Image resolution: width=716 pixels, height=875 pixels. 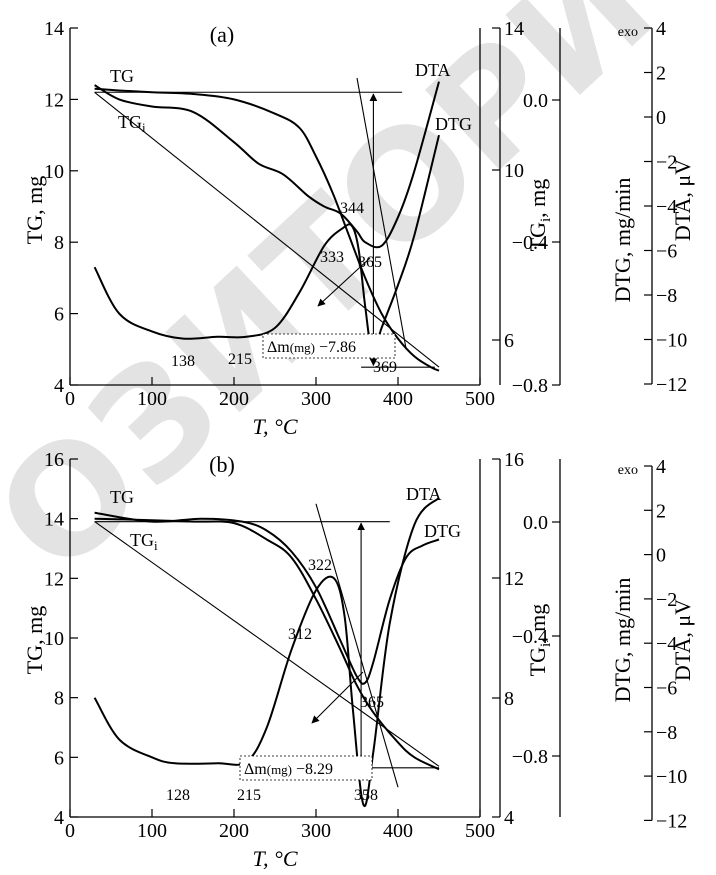 What do you see at coordinates (398, 831) in the screenshot?
I see `x-tick-label: 400` at bounding box center [398, 831].